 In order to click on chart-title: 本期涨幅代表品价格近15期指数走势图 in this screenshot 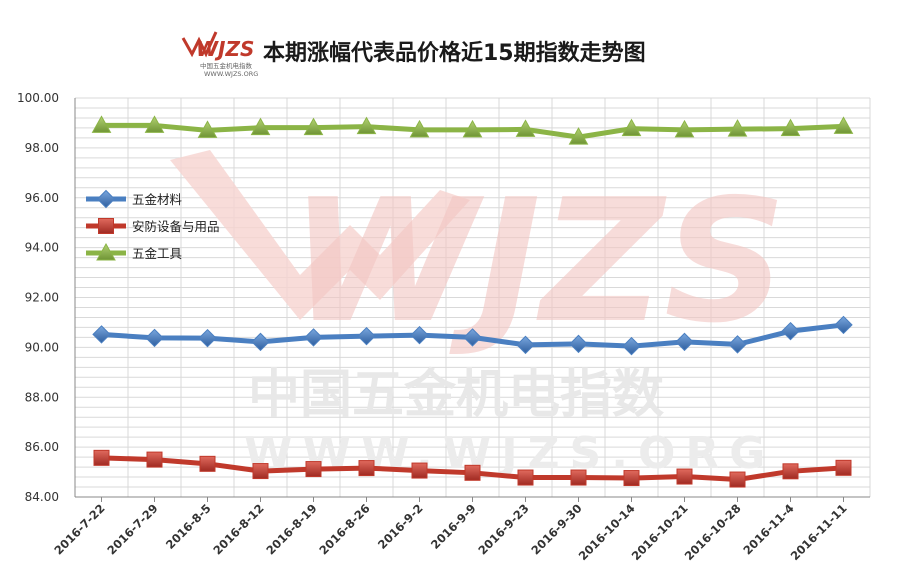, I will do `click(454, 53)`.